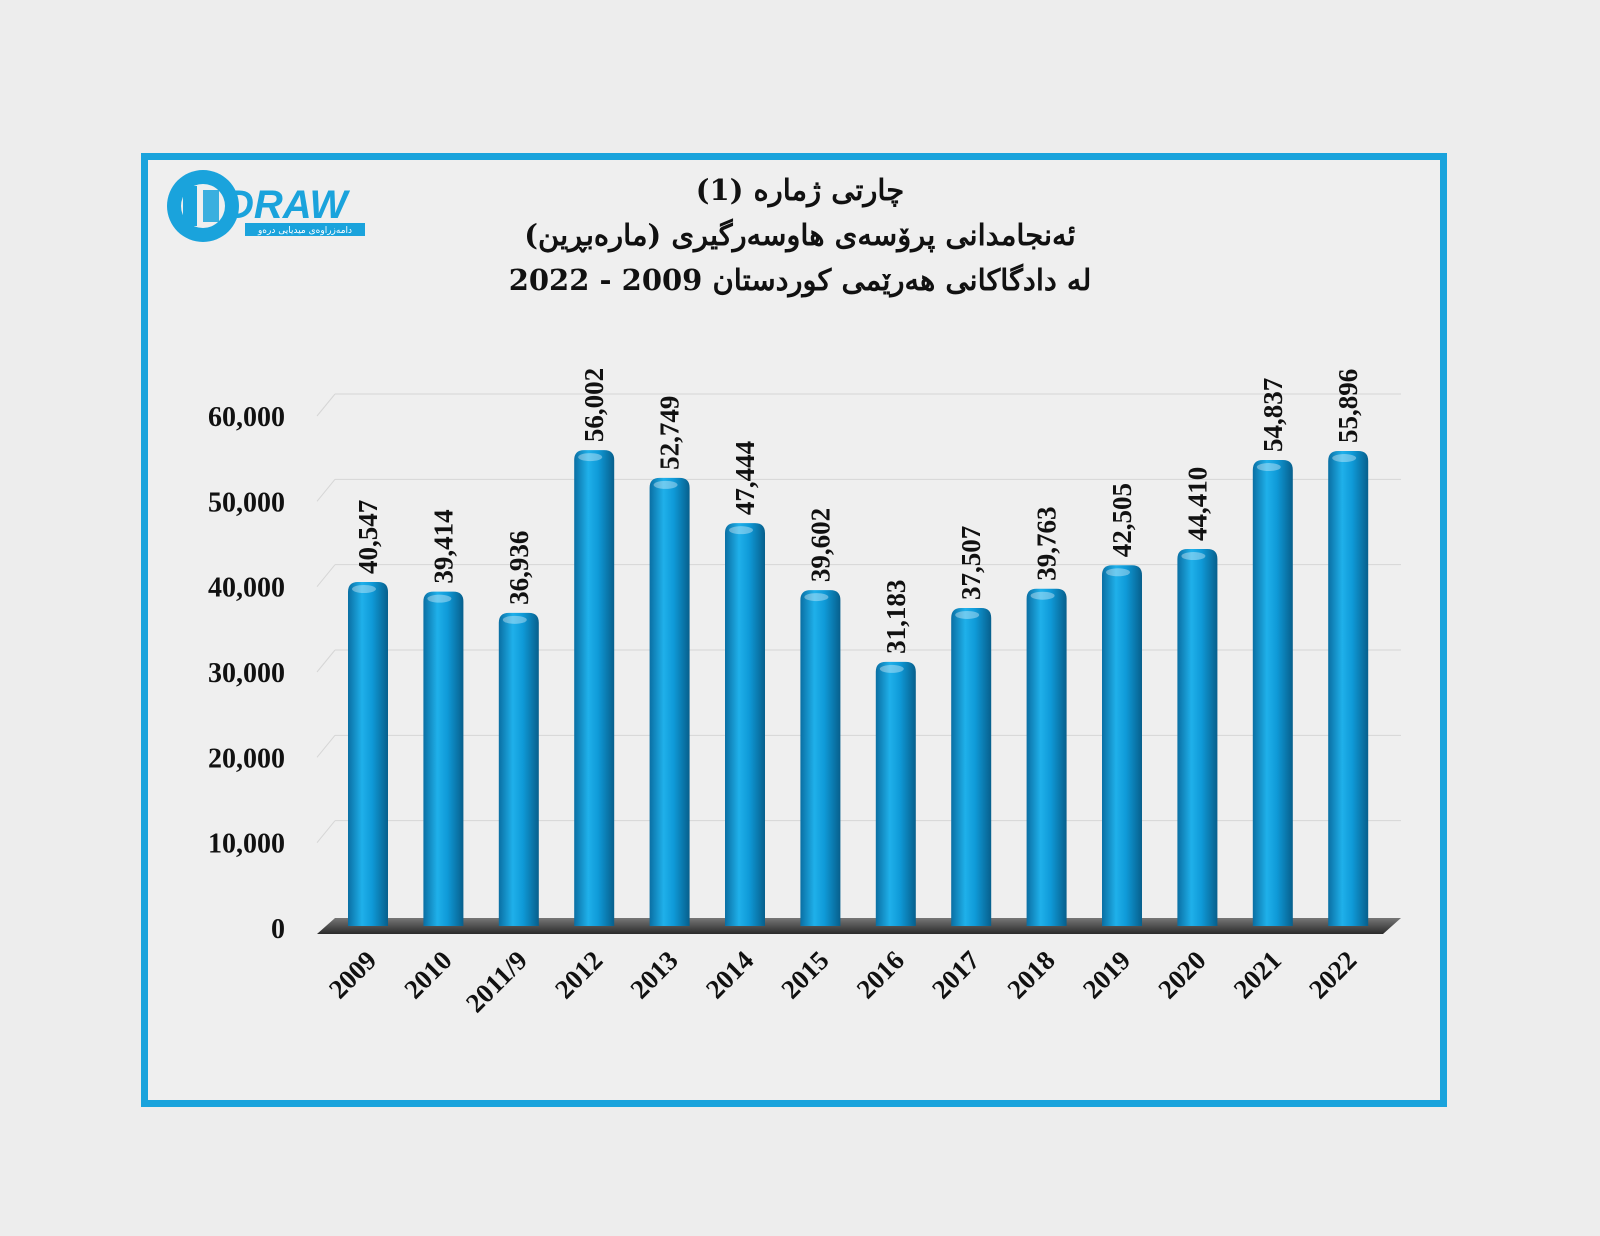  What do you see at coordinates (1273, 415) in the screenshot?
I see `value-label: 54,837` at bounding box center [1273, 415].